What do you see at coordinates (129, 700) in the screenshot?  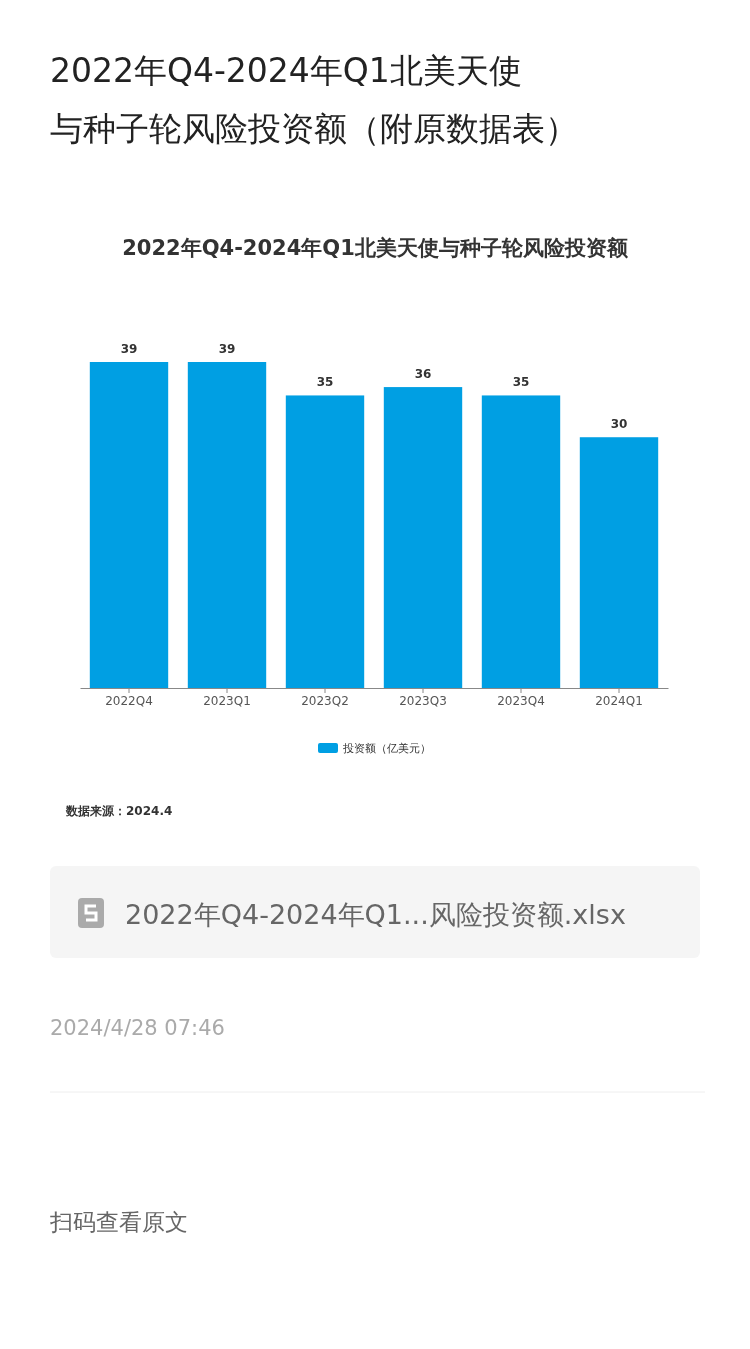 I see `x-tick-label: 2022Q4` at bounding box center [129, 700].